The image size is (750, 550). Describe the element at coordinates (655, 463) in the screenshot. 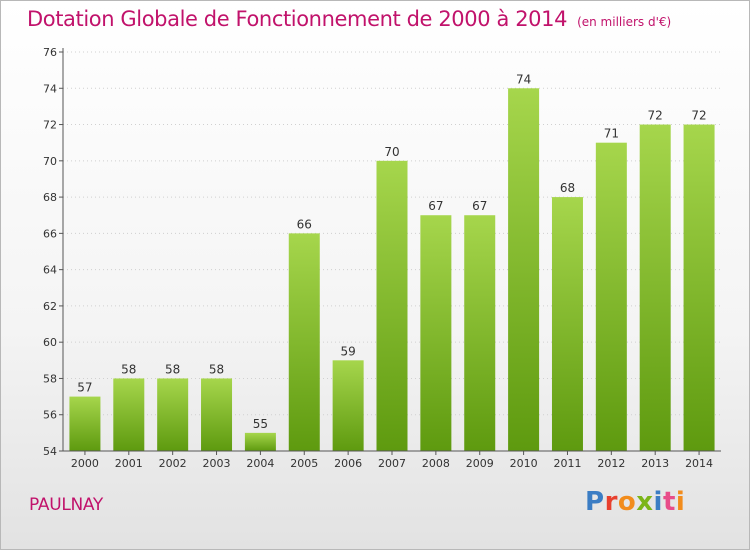

I see `x-tick-label: 2013` at that location.